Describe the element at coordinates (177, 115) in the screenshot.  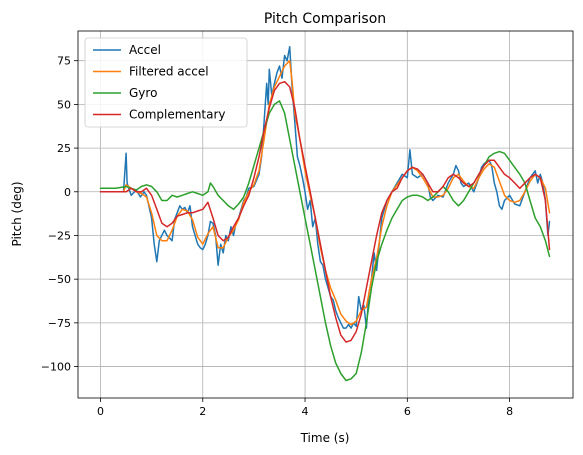
I see `legend-label: Complementary` at that location.